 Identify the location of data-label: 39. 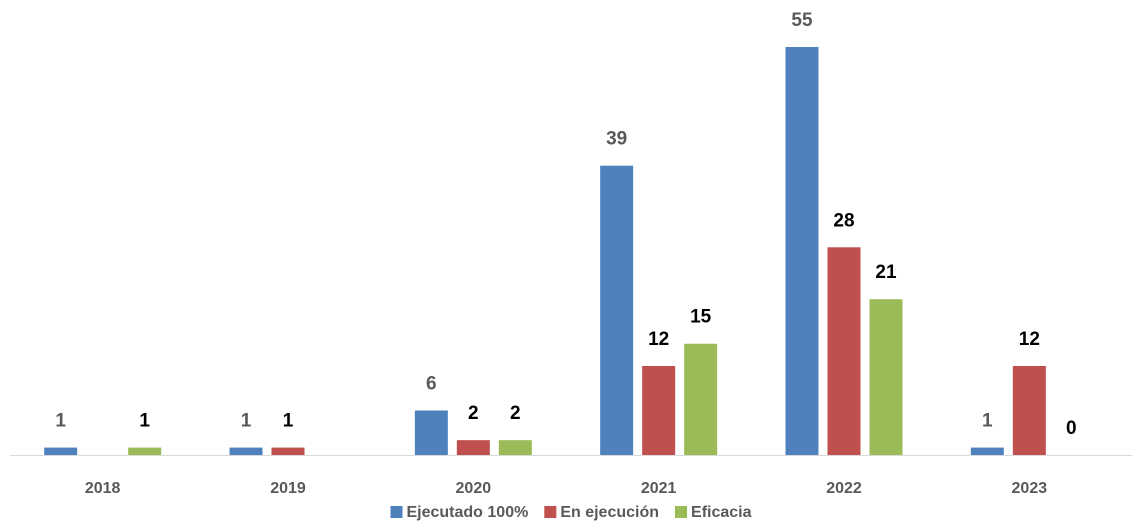
(616, 139).